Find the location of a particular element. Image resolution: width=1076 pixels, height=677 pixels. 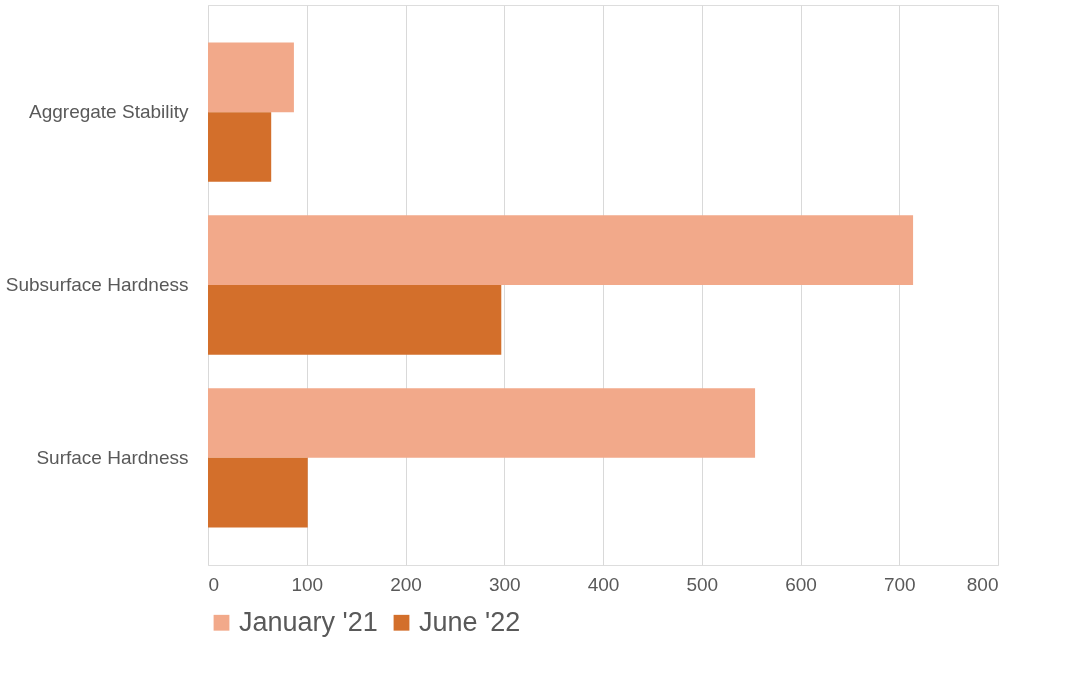

legend-label: June '22 is located at coordinates (470, 621).